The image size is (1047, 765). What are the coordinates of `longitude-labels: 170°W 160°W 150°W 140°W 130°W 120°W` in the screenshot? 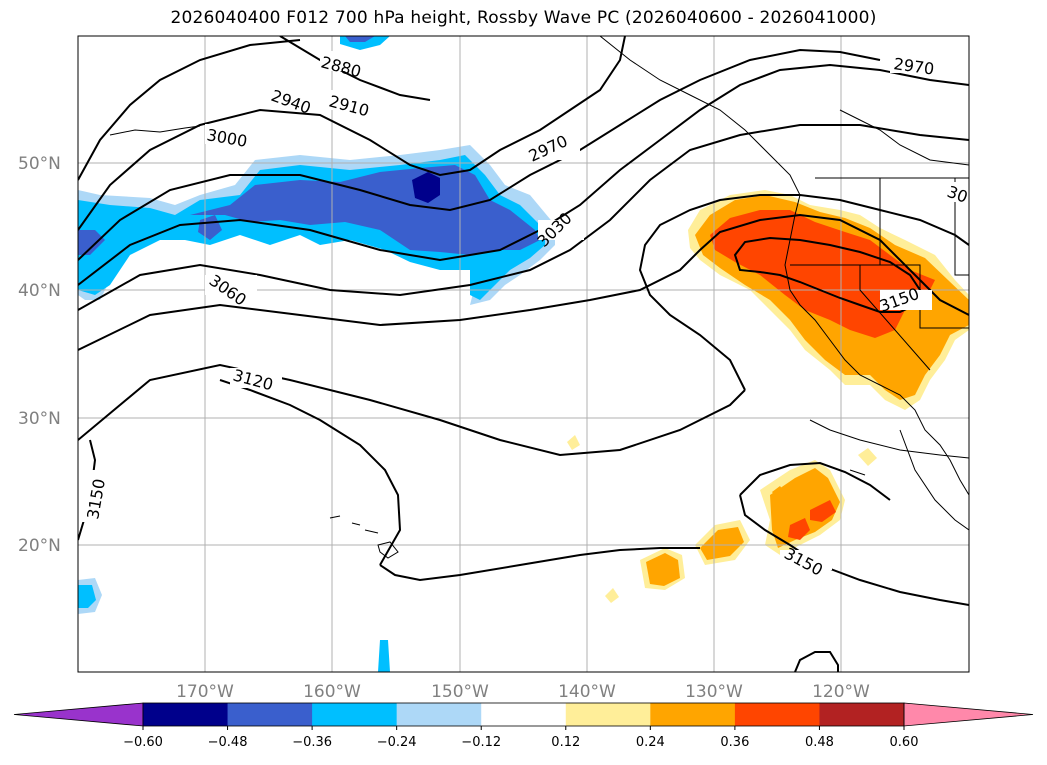 It's located at (523, 692).